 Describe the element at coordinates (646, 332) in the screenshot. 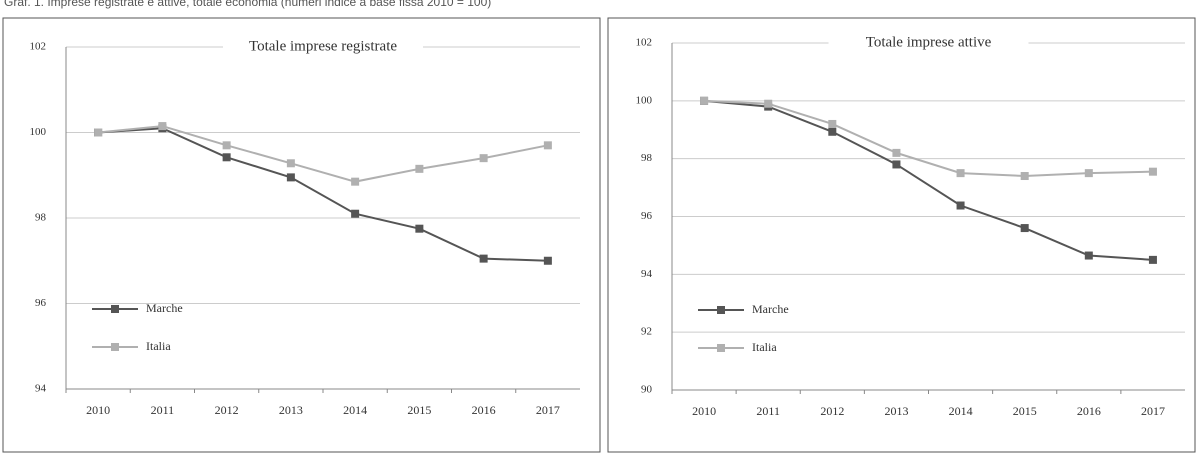

I see `y-tick-label: 92` at that location.